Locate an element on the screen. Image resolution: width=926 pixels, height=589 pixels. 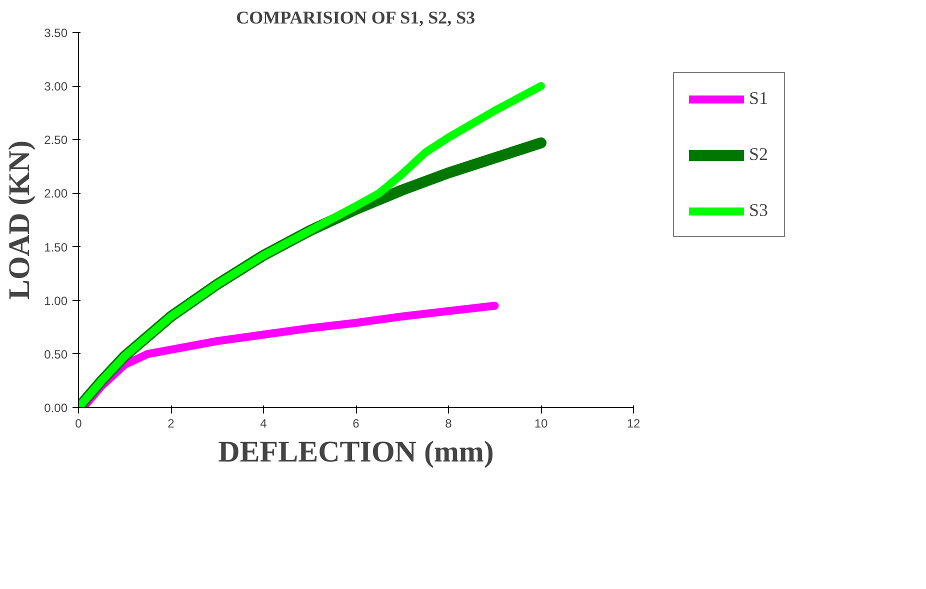
x-tick-label: 12 is located at coordinates (633, 423).